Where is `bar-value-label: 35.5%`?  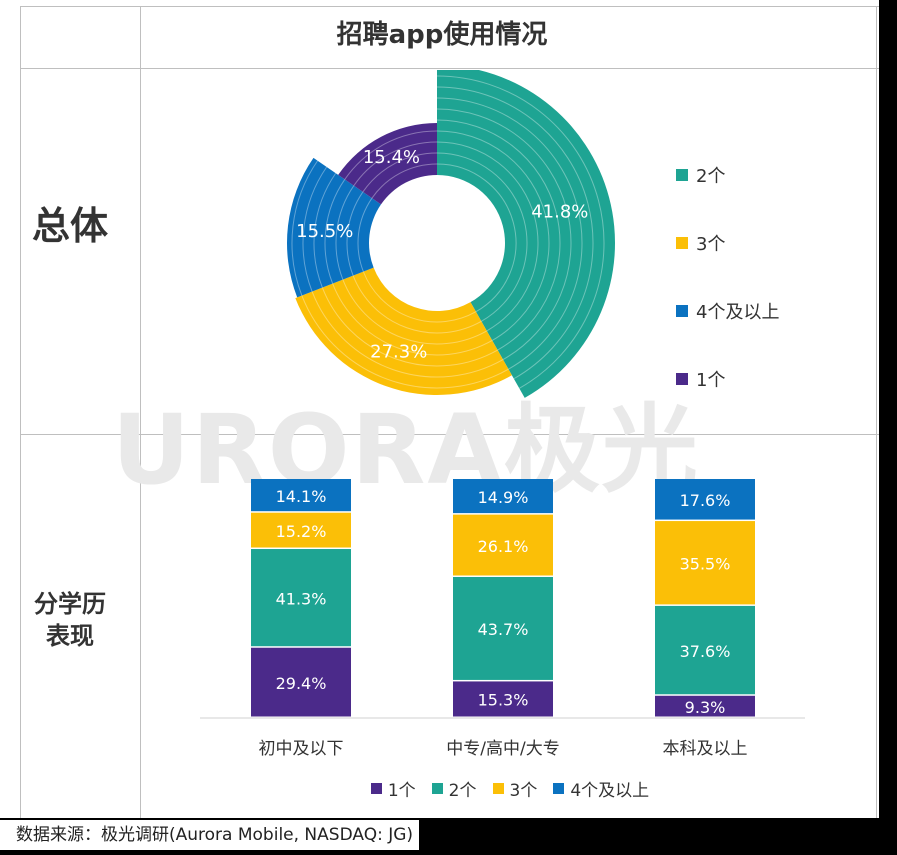 bar-value-label: 35.5% is located at coordinates (705, 563).